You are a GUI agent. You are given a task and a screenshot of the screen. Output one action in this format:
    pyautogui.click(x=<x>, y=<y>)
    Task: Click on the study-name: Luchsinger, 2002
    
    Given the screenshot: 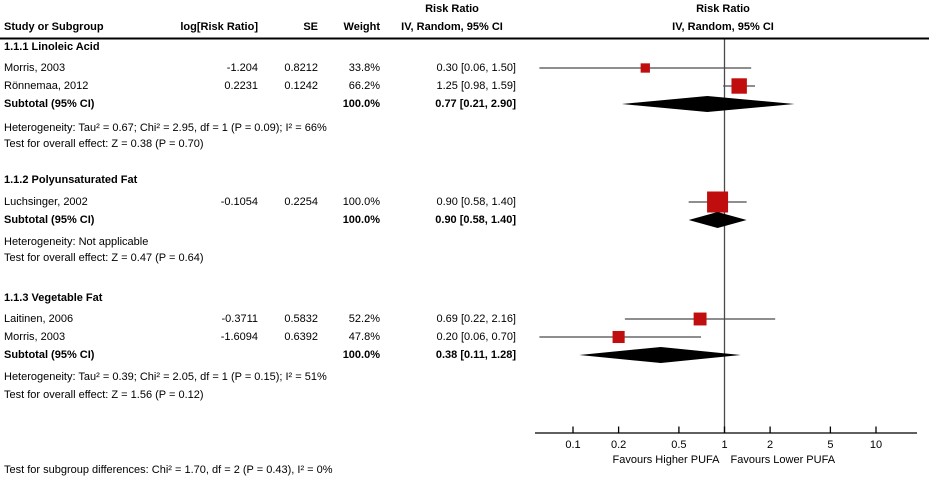 What is the action you would take?
    pyautogui.click(x=46, y=202)
    